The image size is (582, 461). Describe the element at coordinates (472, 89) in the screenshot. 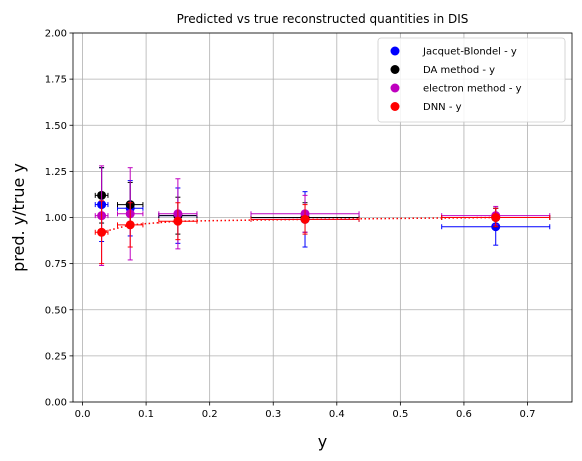

I see `legend-label: electron method - y` at that location.